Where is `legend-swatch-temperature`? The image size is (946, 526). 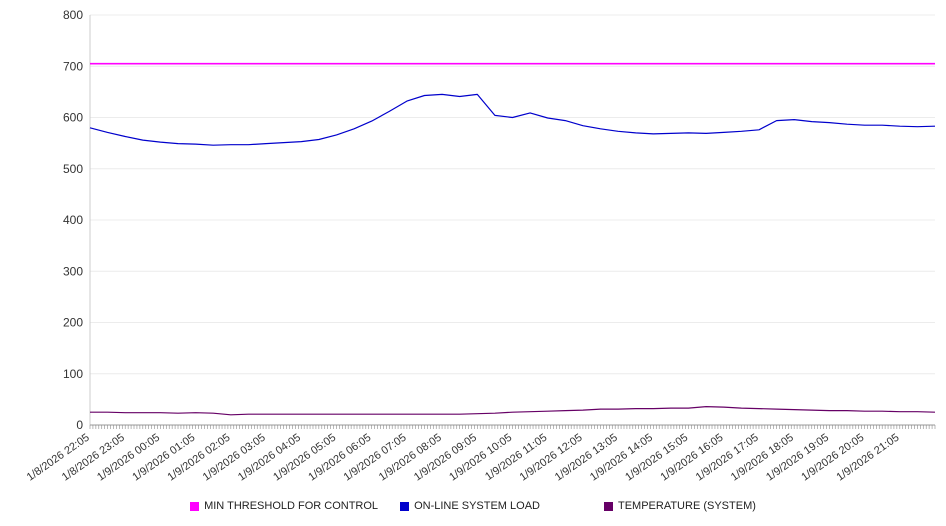
legend-swatch-temperature is located at coordinates (608, 506).